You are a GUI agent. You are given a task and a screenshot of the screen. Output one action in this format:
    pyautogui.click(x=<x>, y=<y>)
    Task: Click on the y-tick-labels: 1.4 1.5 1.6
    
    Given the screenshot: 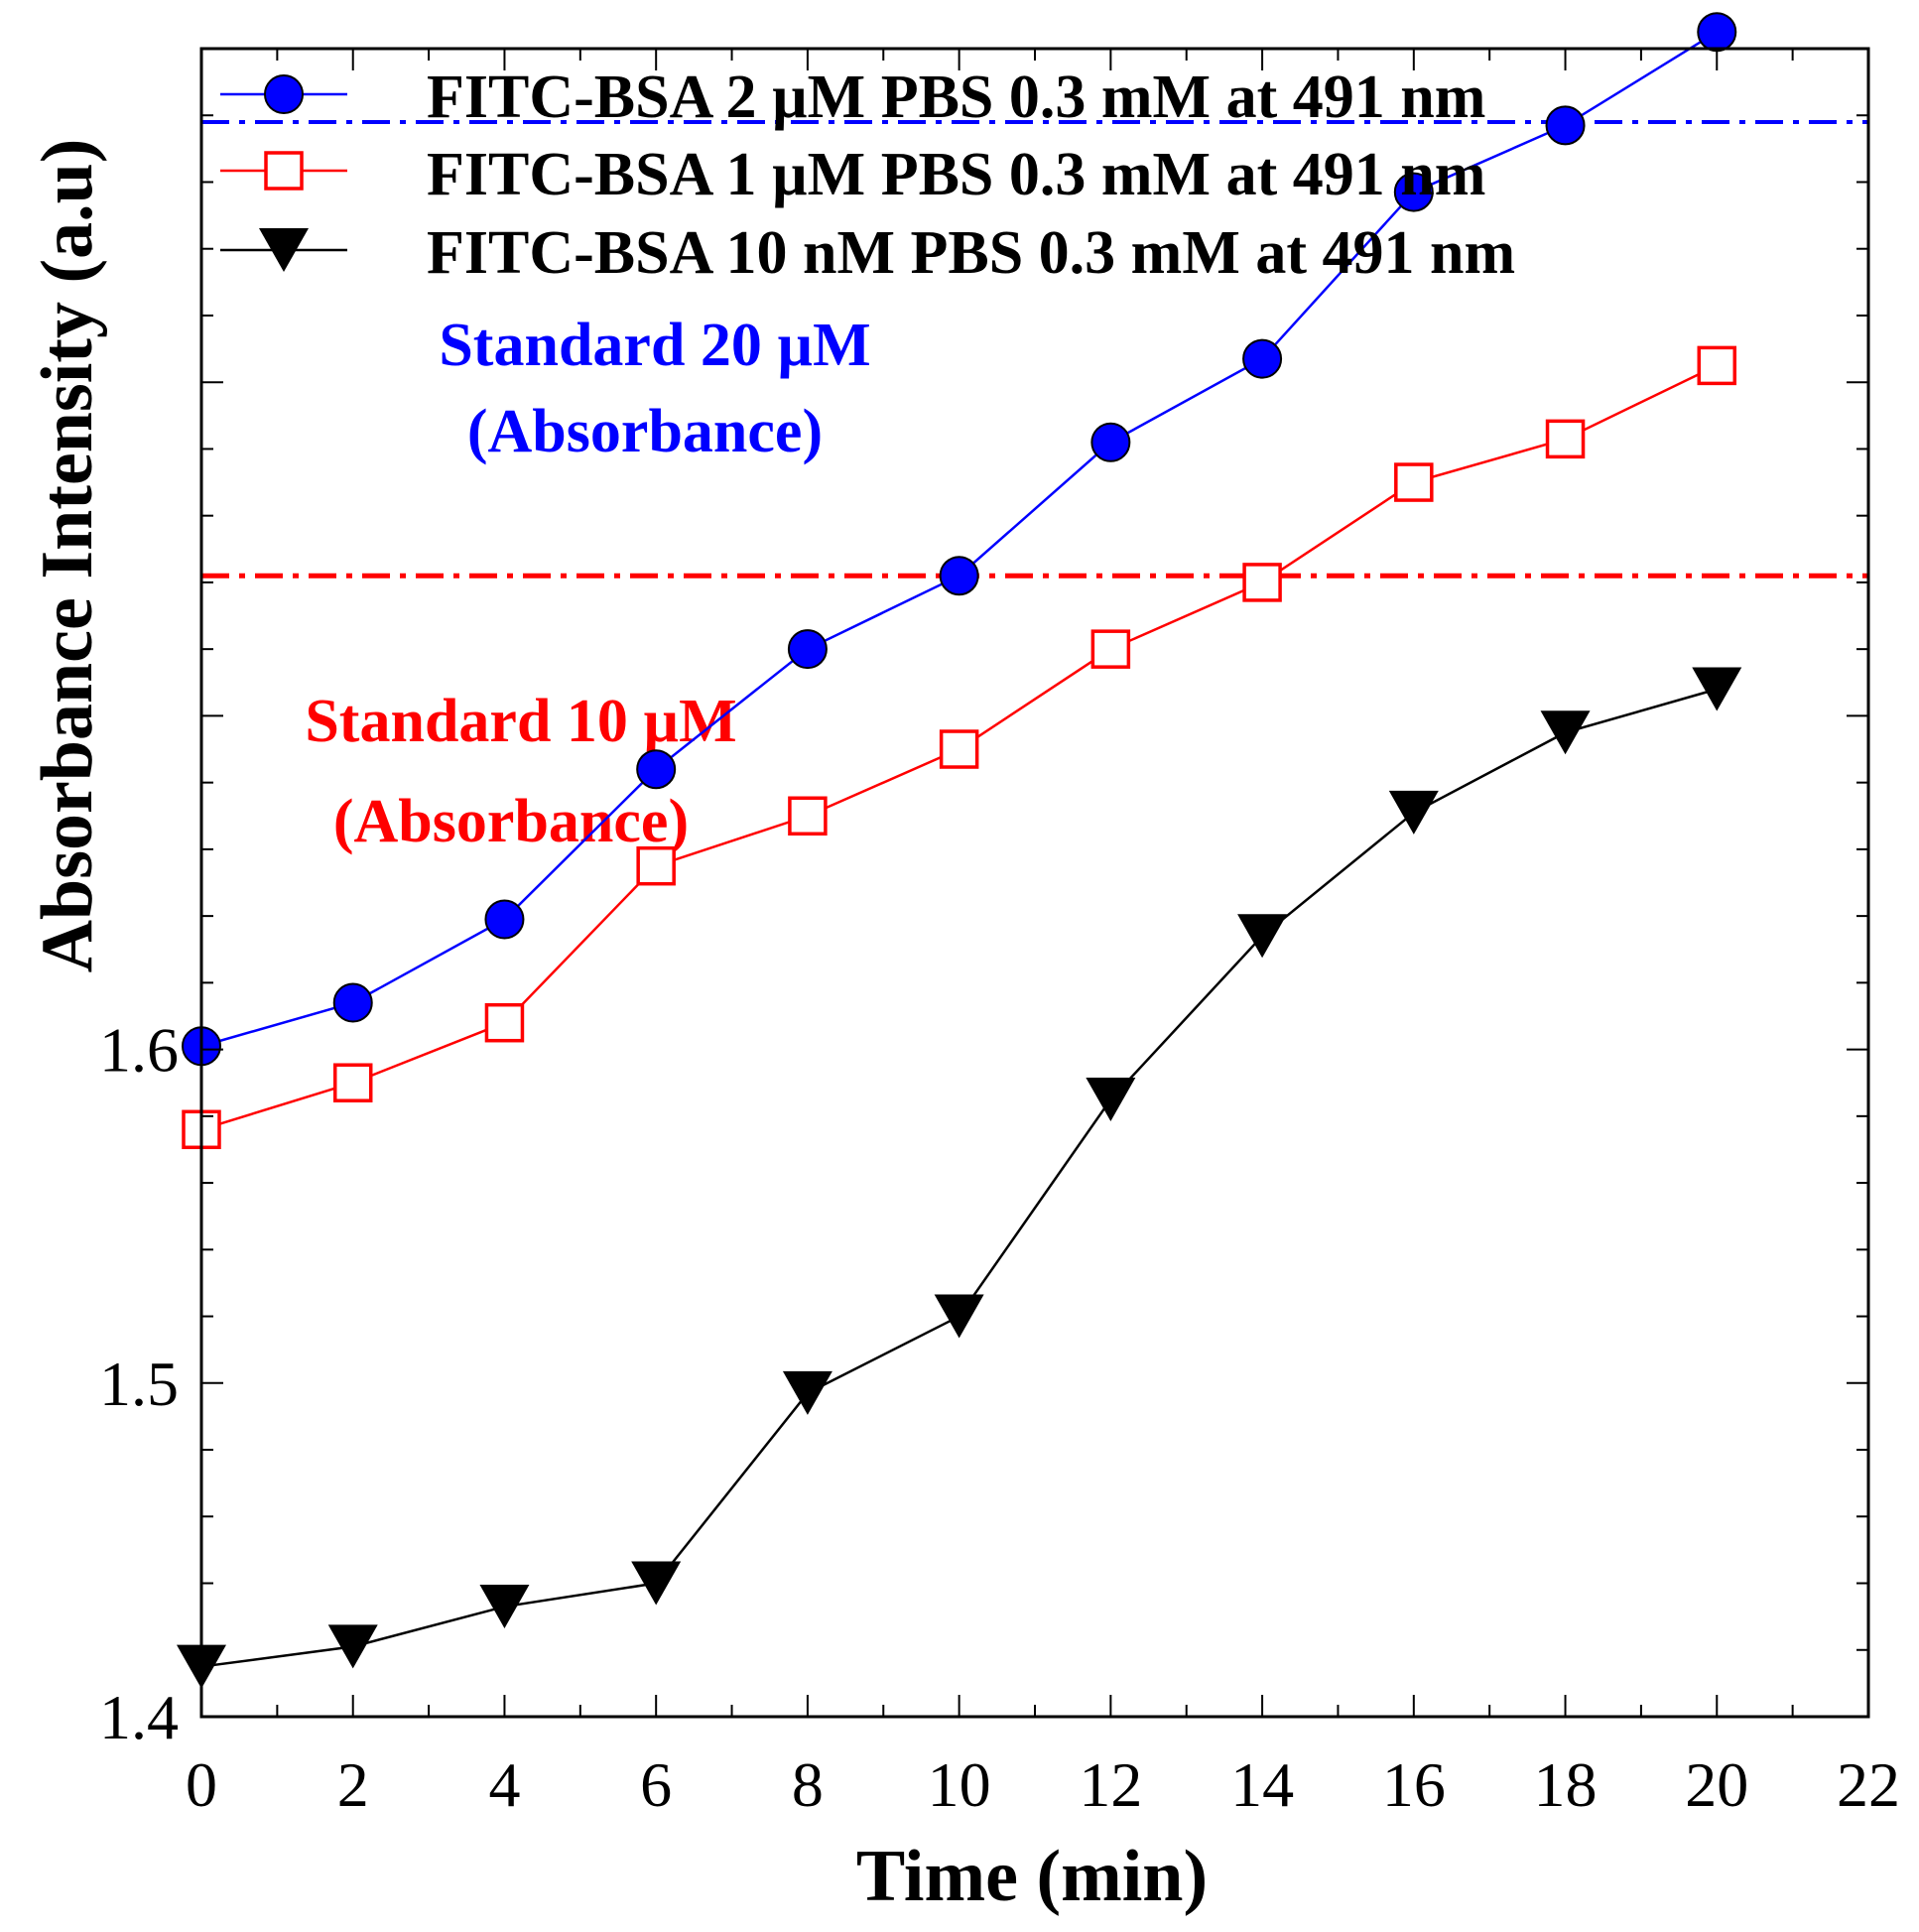 What is the action you would take?
    pyautogui.click(x=139, y=1384)
    